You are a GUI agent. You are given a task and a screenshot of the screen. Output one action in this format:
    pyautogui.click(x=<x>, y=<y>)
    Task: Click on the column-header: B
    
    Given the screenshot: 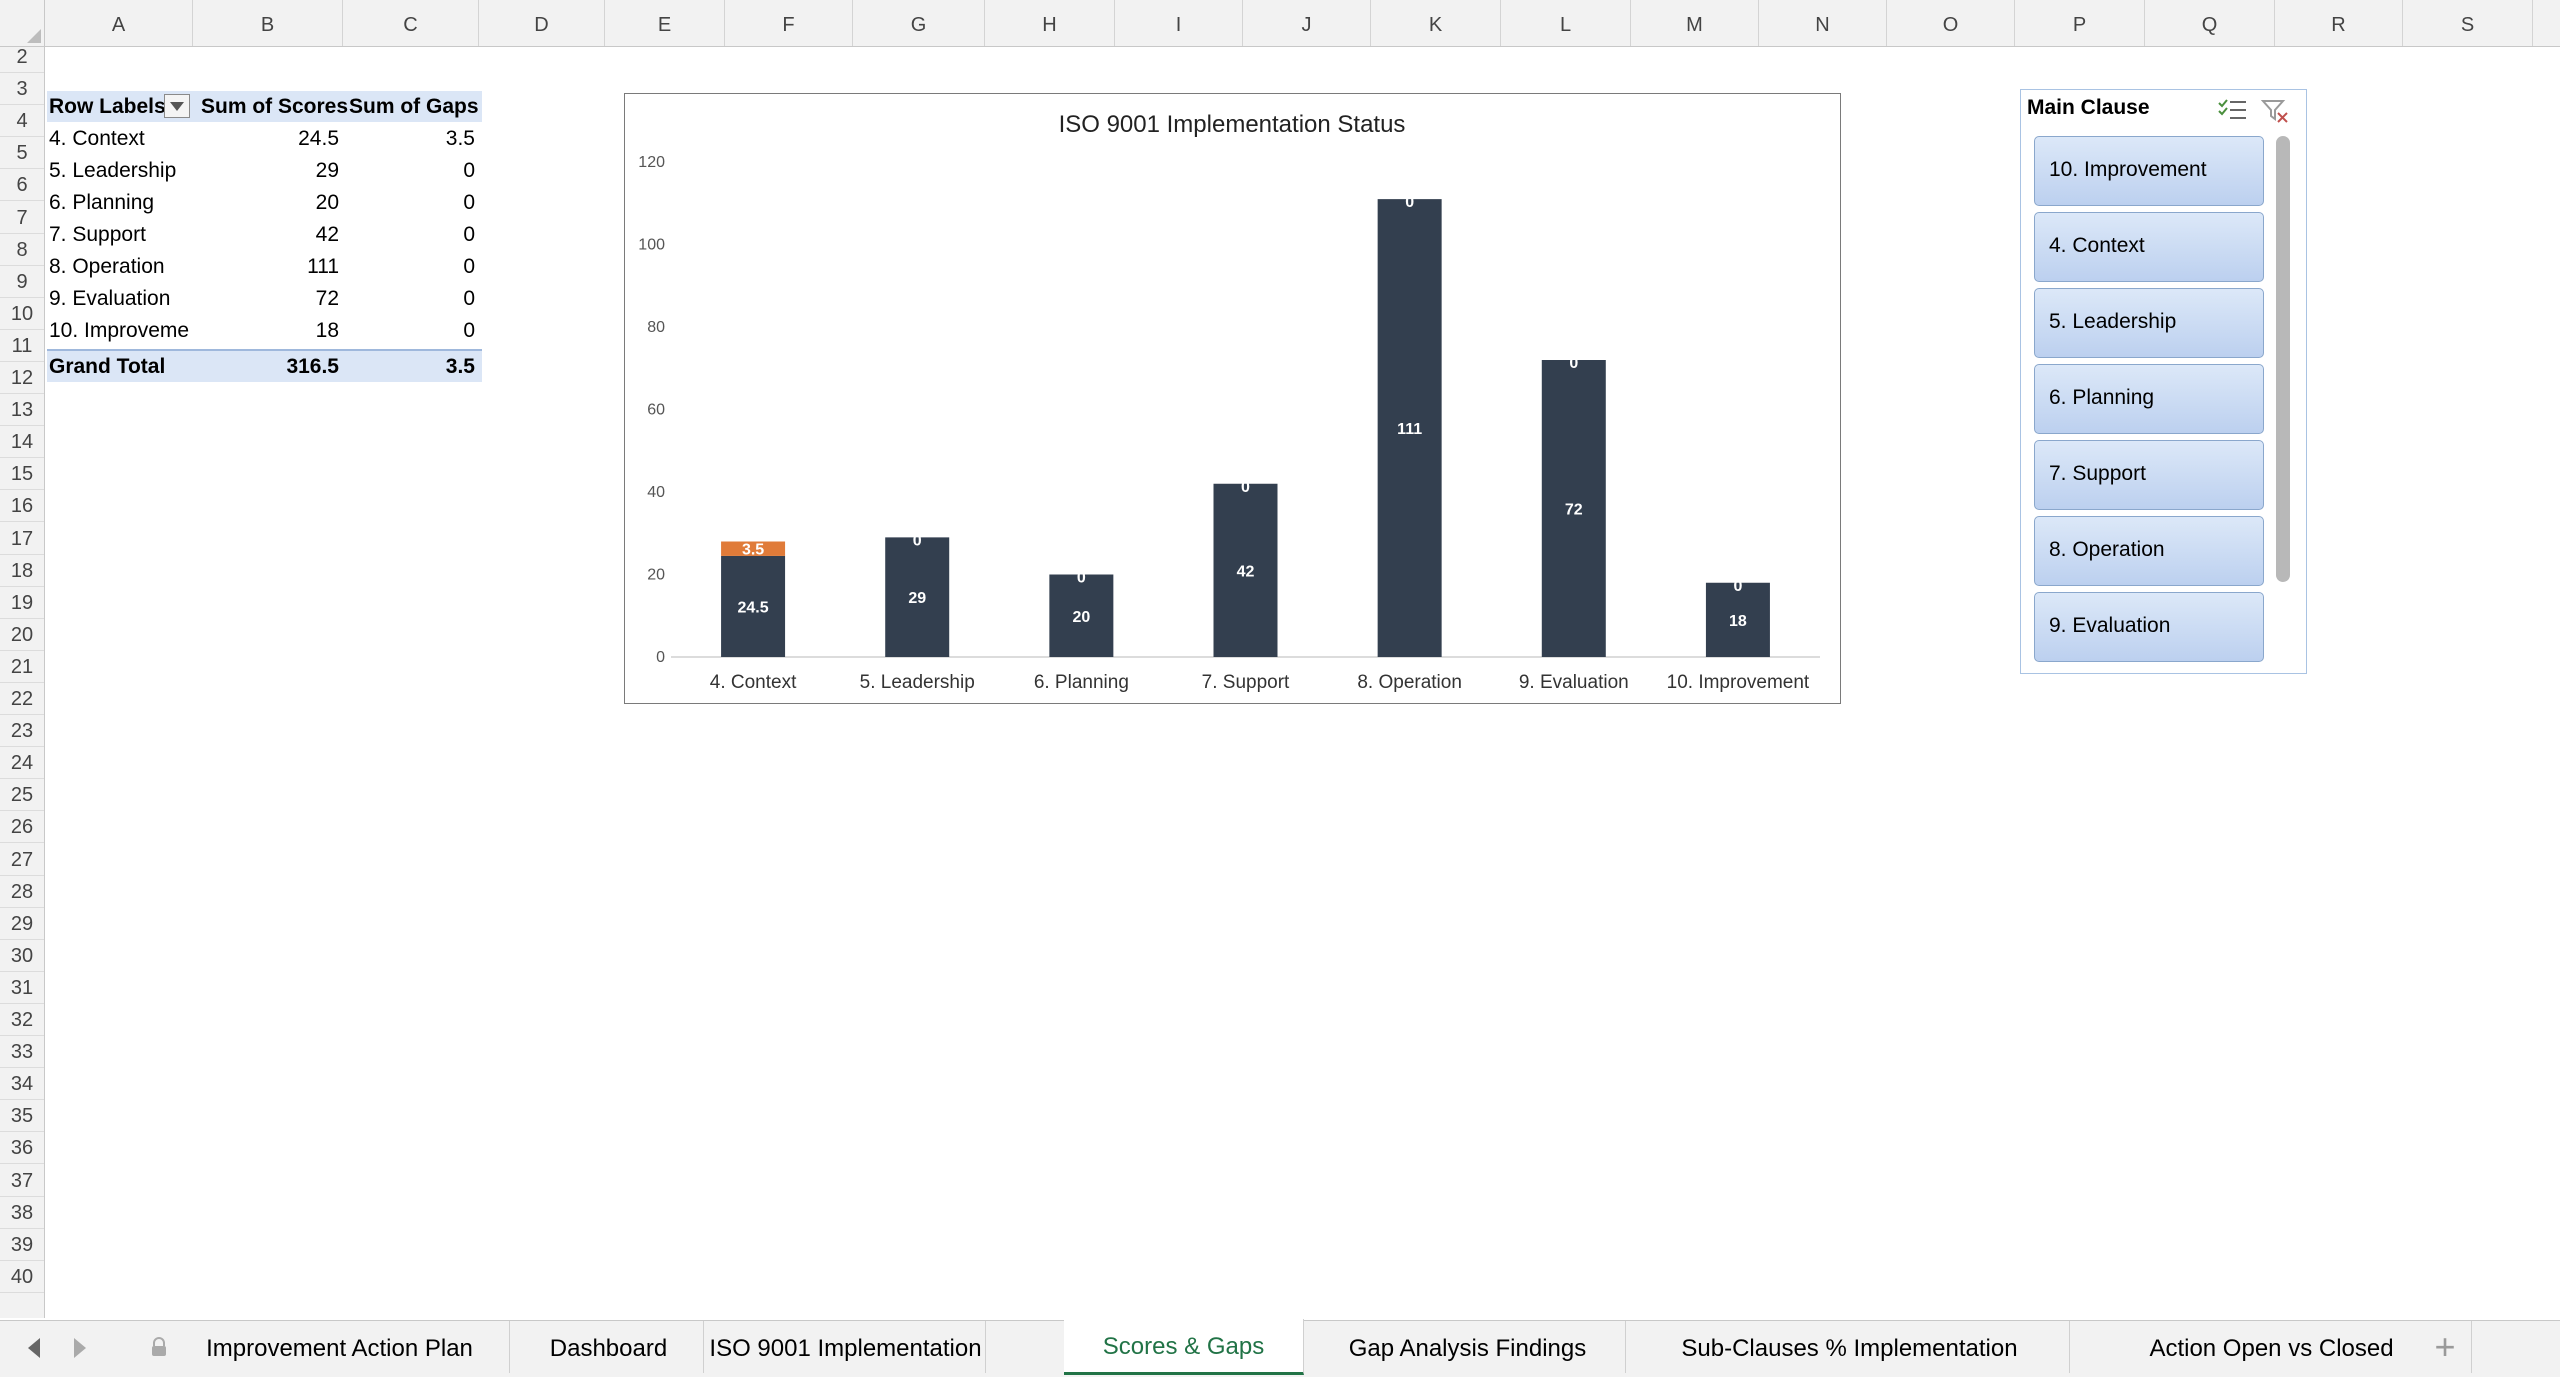 What is the action you would take?
    pyautogui.click(x=268, y=23)
    